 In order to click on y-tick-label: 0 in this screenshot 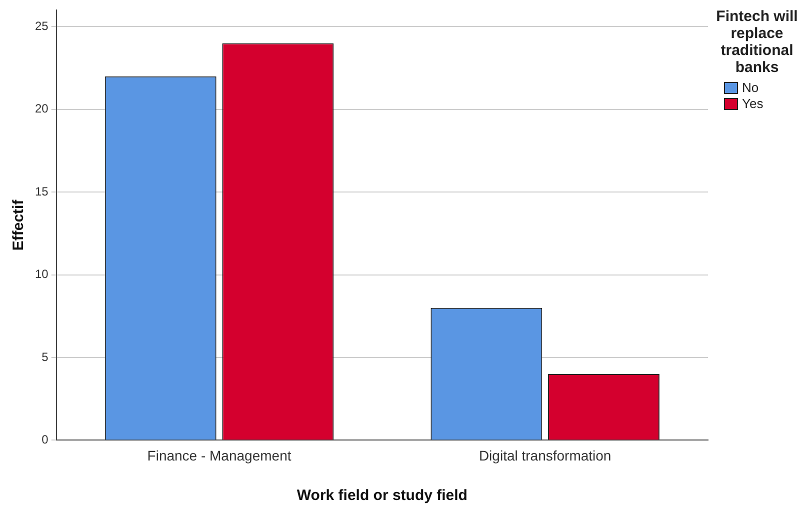, I will do `click(45, 439)`.